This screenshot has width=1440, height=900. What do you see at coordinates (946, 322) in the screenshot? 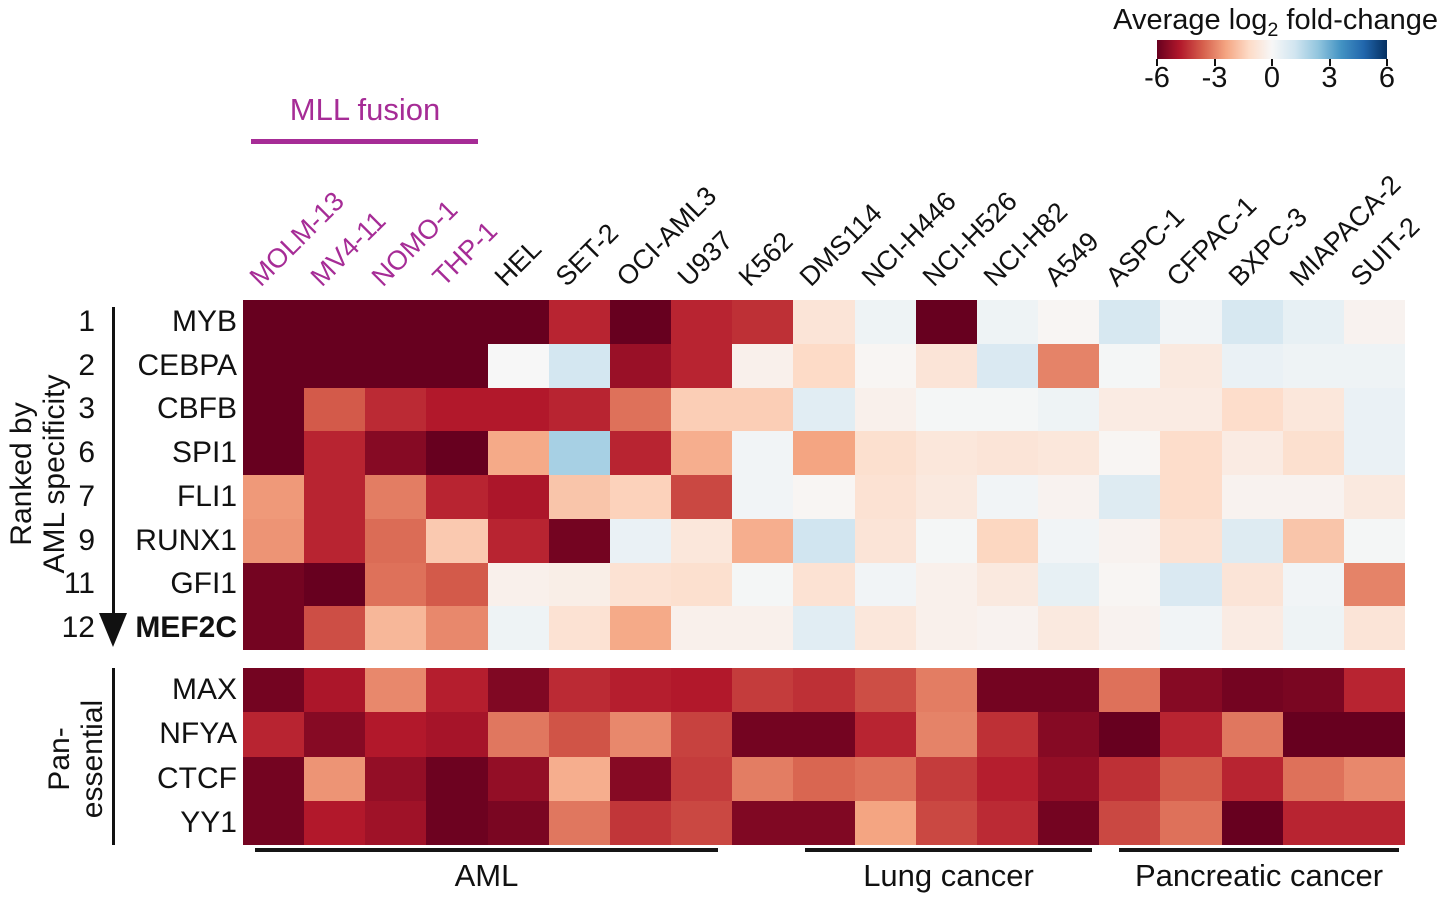
I see `heatmap-cell-myb-nci-h526` at bounding box center [946, 322].